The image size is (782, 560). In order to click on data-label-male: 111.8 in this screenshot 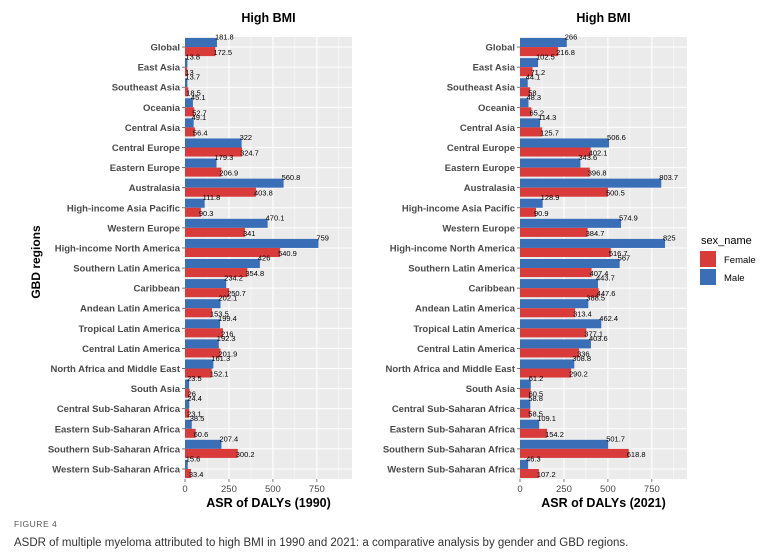, I will do `click(212, 197)`.